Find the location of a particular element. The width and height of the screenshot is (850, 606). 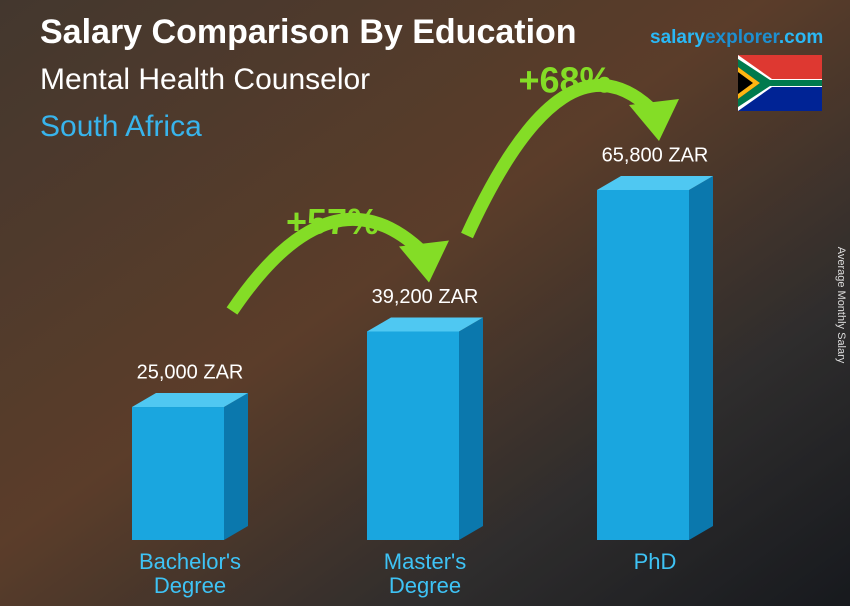

location: South Africa is located at coordinates (121, 126).